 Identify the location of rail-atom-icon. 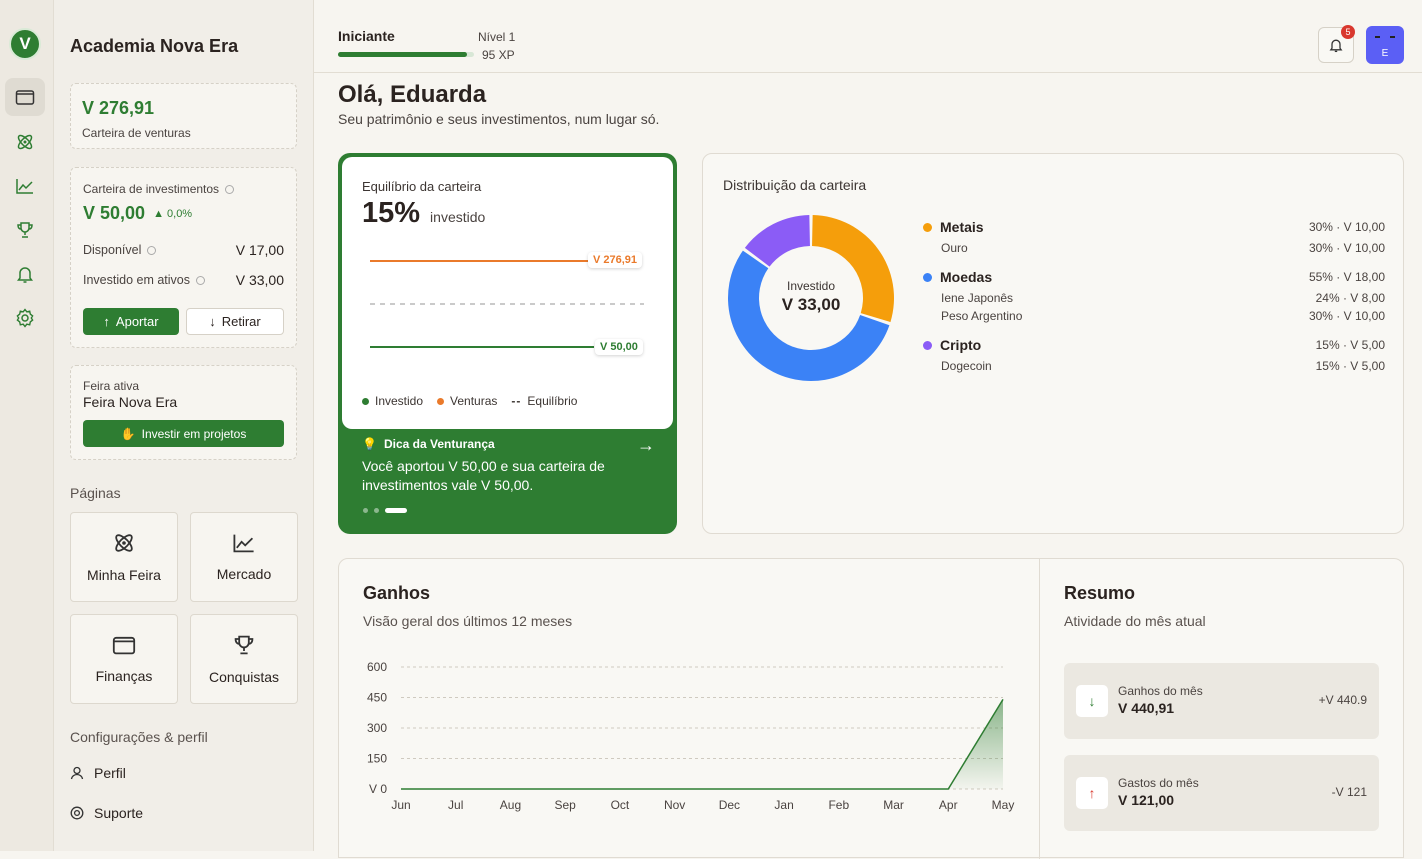
(25, 142).